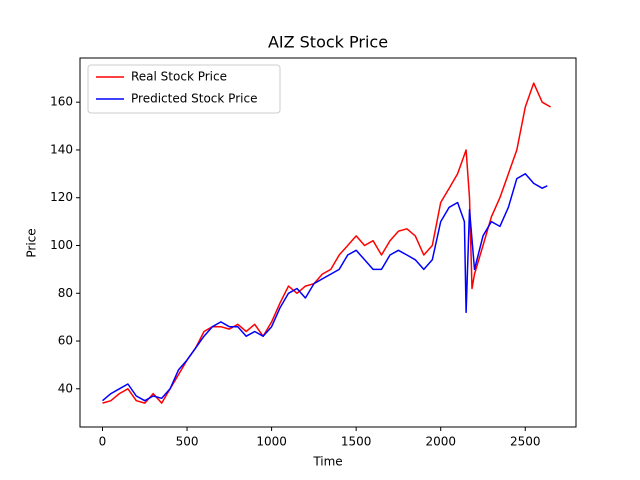  I want to click on x-tick-label: 500, so click(187, 442).